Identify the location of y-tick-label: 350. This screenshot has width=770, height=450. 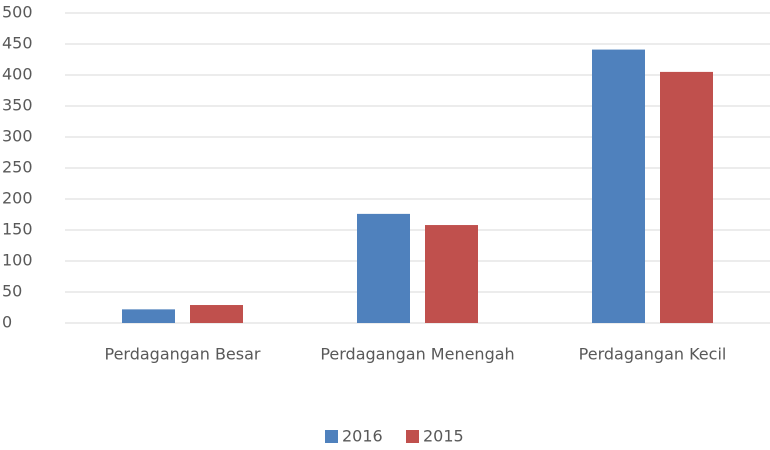
(17, 105).